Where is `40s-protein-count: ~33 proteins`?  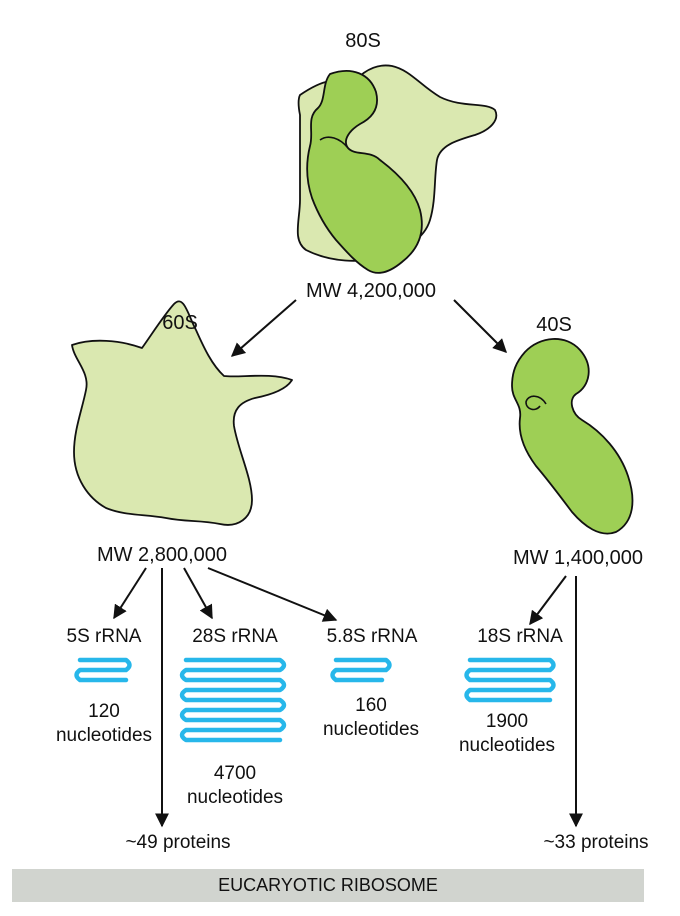
40s-protein-count: ~33 proteins is located at coordinates (596, 842).